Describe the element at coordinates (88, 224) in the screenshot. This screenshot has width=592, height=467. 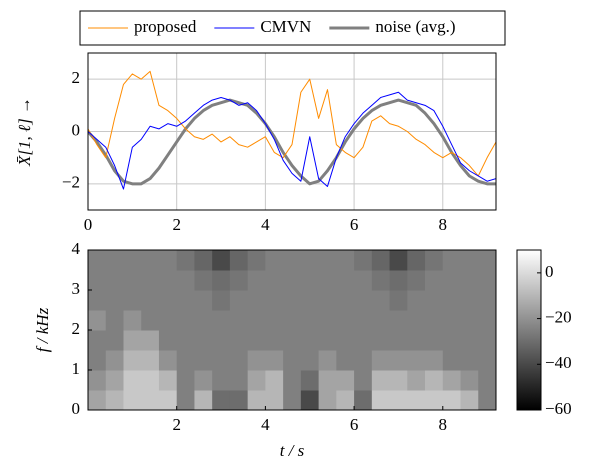
I see `x-tick-label: 0` at that location.